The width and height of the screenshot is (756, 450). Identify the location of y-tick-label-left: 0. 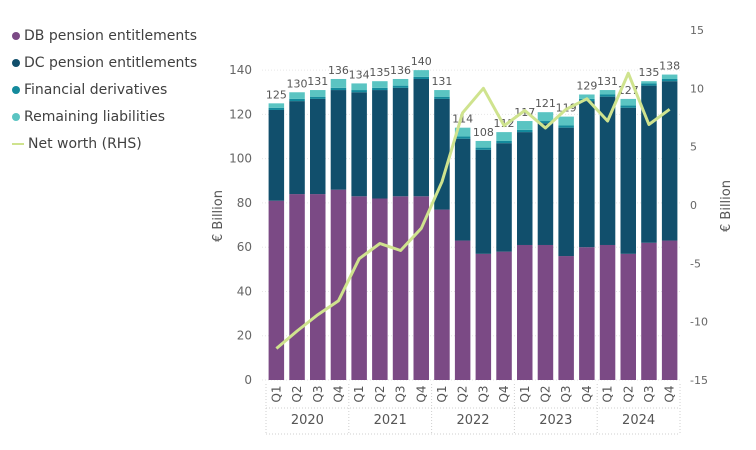
(248, 380).